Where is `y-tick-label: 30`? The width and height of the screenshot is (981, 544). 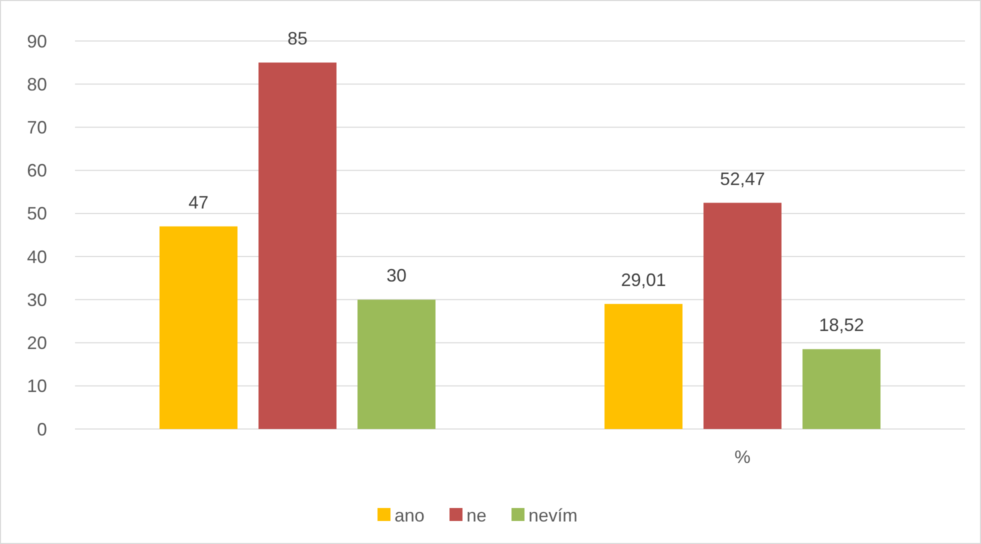 y-tick-label: 30 is located at coordinates (36, 300).